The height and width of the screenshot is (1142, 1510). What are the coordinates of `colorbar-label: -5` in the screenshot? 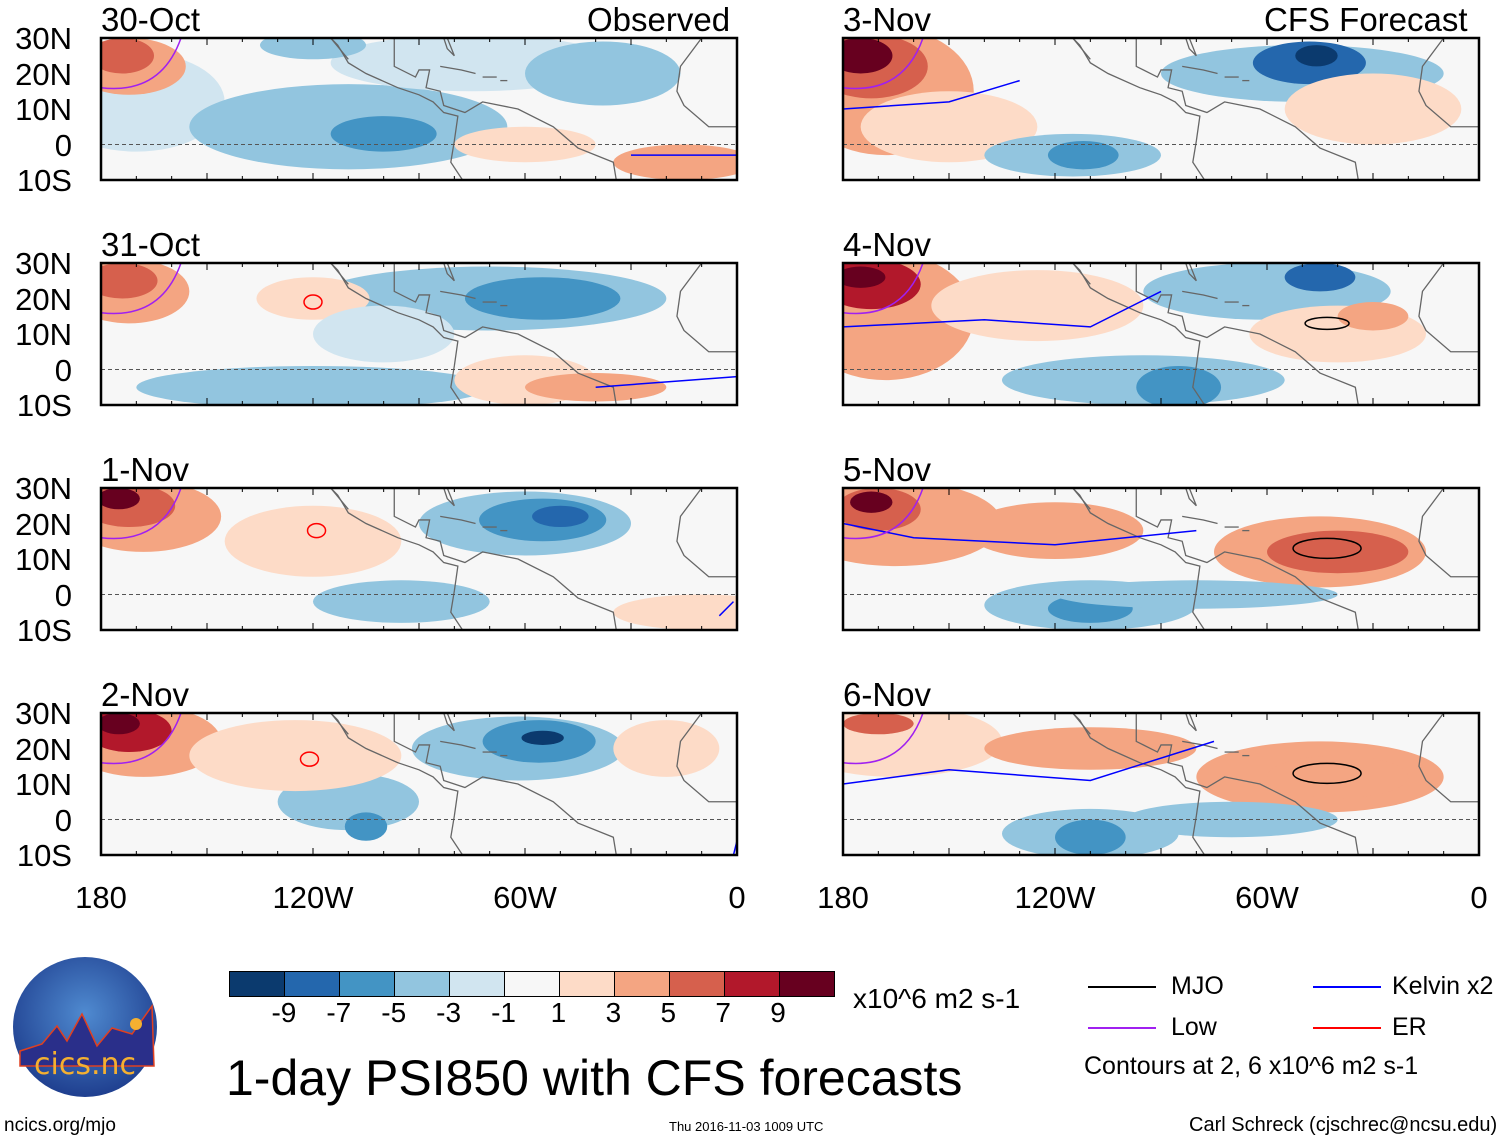 It's located at (394, 1012).